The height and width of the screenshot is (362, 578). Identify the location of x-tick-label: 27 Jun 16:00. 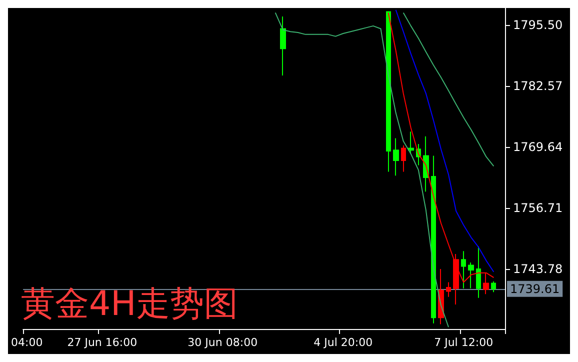
(102, 342).